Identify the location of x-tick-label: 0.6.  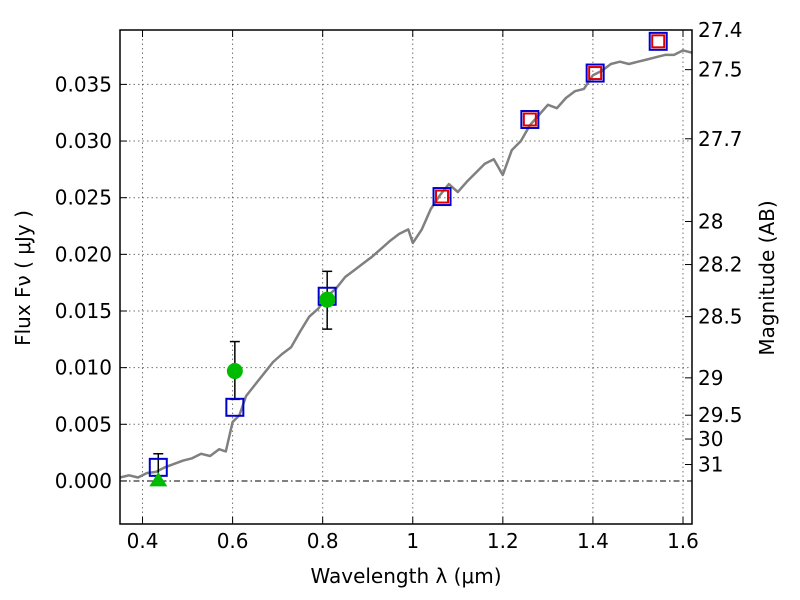
(233, 541).